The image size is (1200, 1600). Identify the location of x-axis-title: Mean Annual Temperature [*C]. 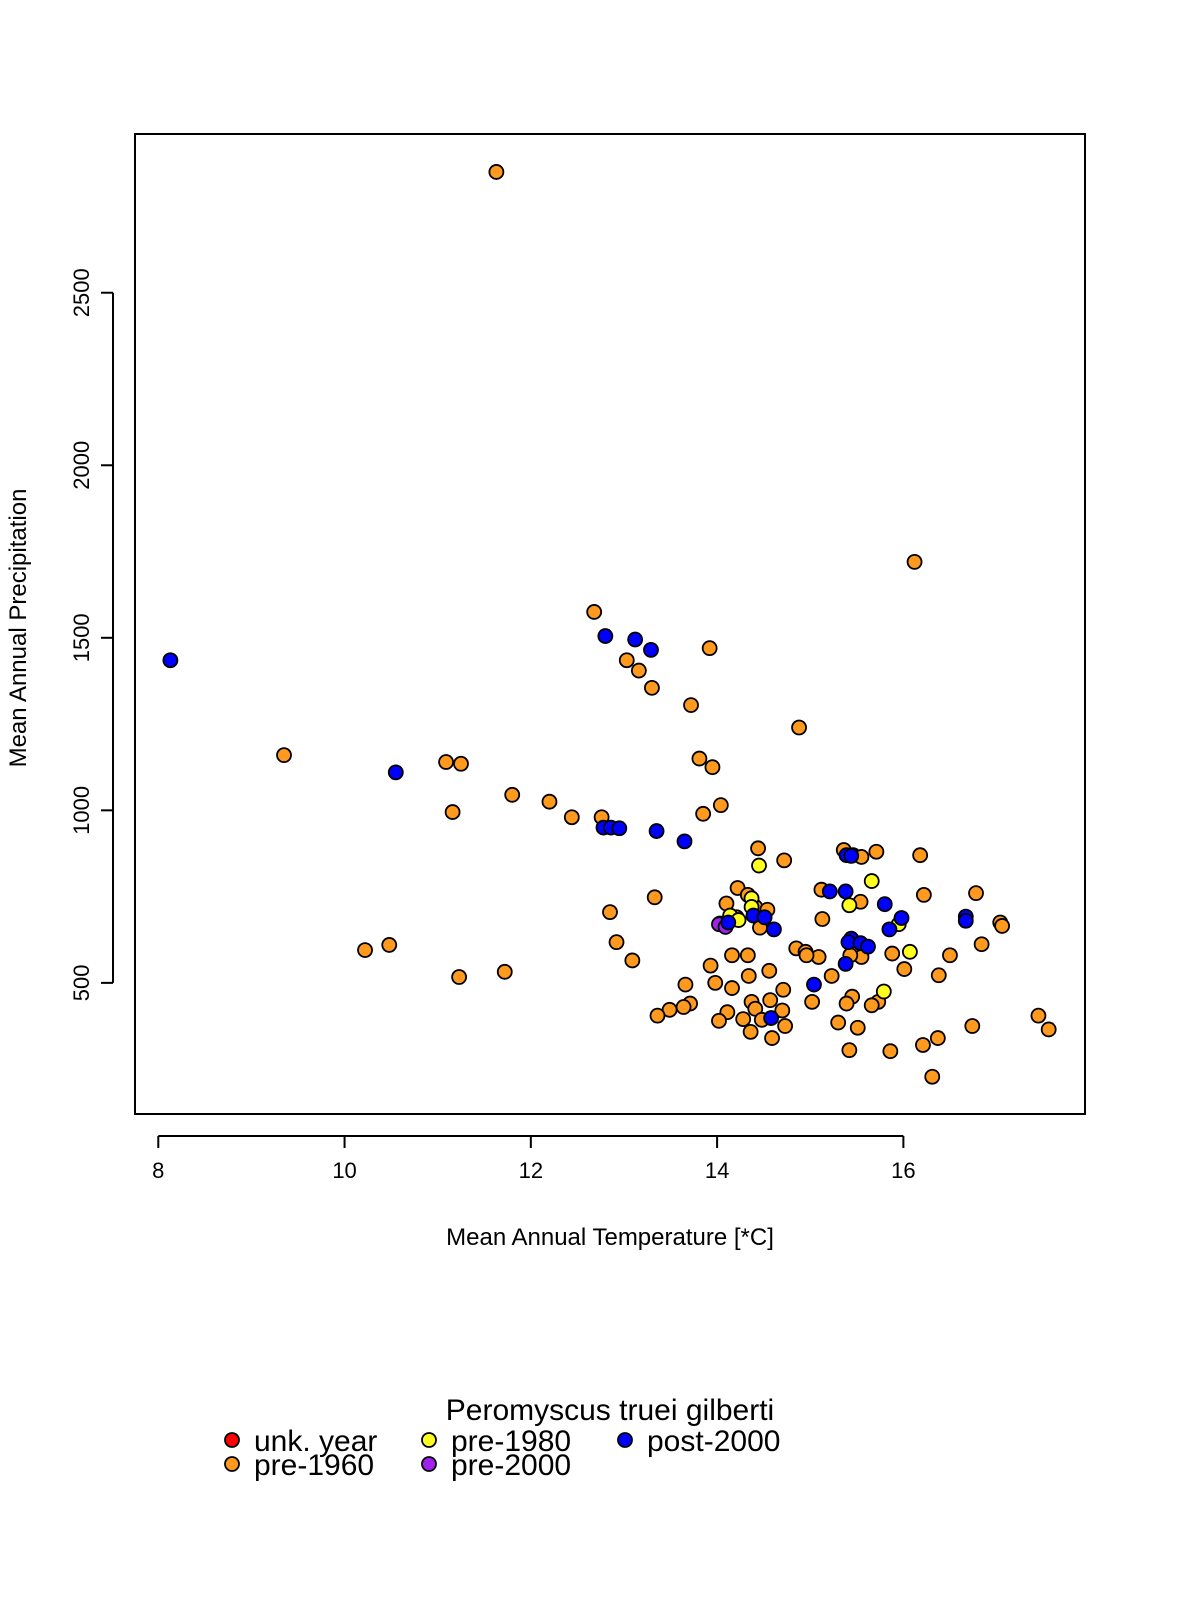
(610, 1237).